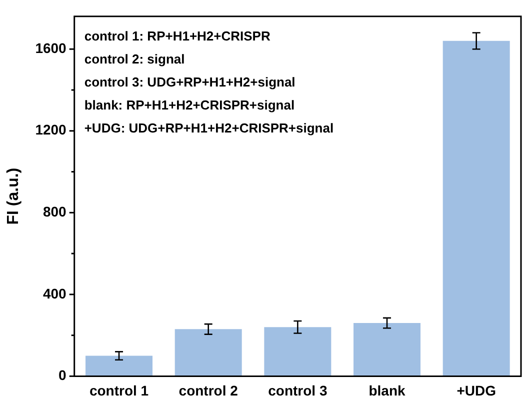 The height and width of the screenshot is (403, 525). What do you see at coordinates (134, 58) in the screenshot?
I see `annotation: control 2: signal` at bounding box center [134, 58].